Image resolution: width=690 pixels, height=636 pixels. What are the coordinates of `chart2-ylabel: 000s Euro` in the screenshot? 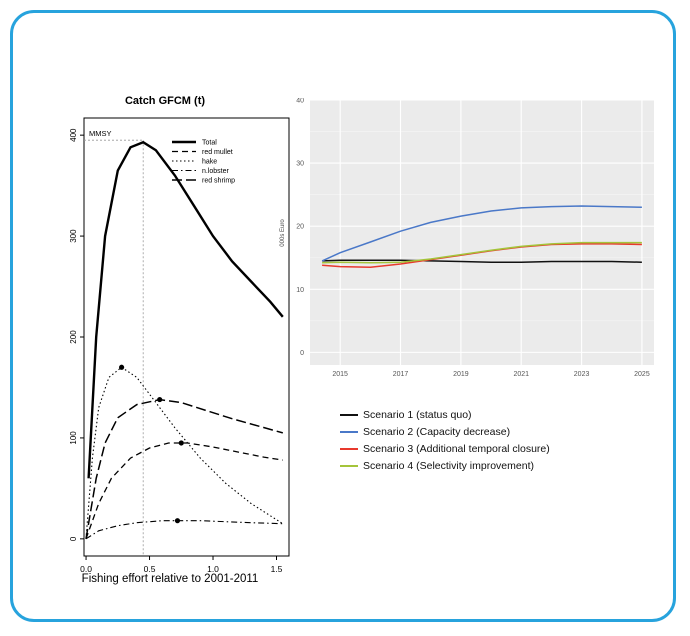 It's located at (283, 233).